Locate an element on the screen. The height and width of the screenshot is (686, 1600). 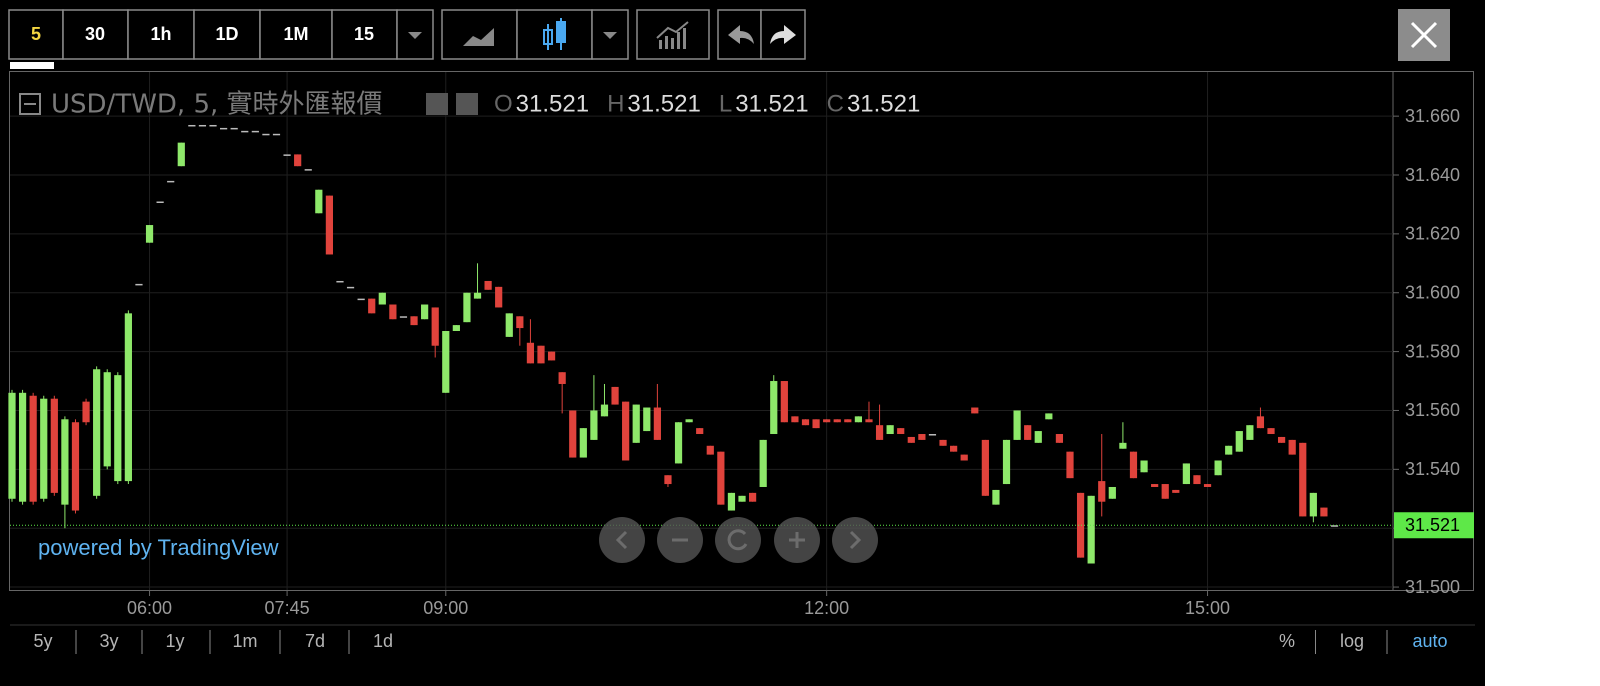
interval-label: 1h is located at coordinates (160, 34).